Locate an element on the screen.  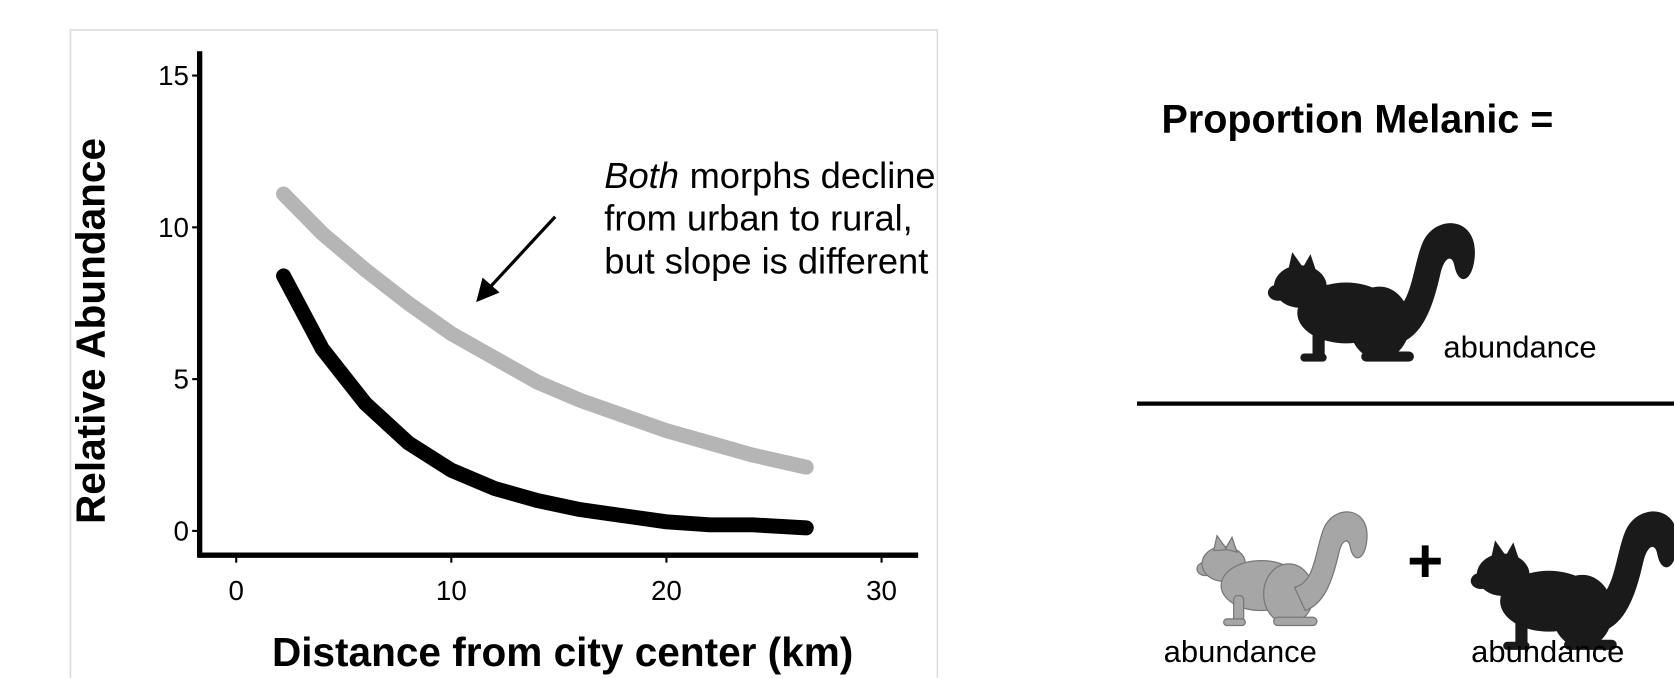
x-tick-label: 20 is located at coordinates (666, 590).